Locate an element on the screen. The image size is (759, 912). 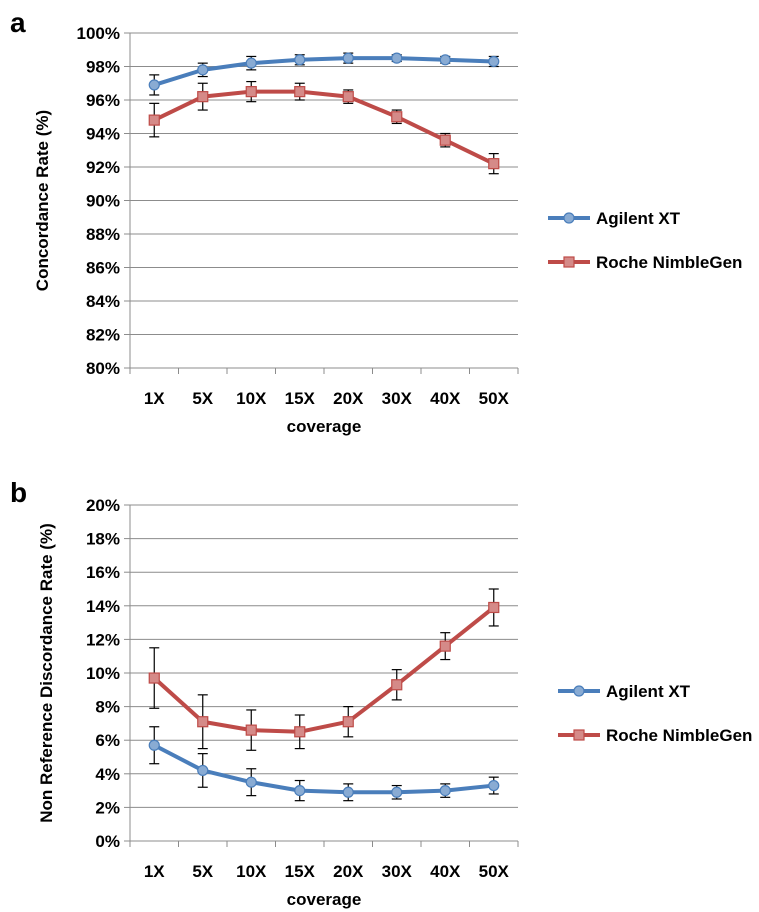
y-tick-label: 96% is located at coordinates (103, 100).